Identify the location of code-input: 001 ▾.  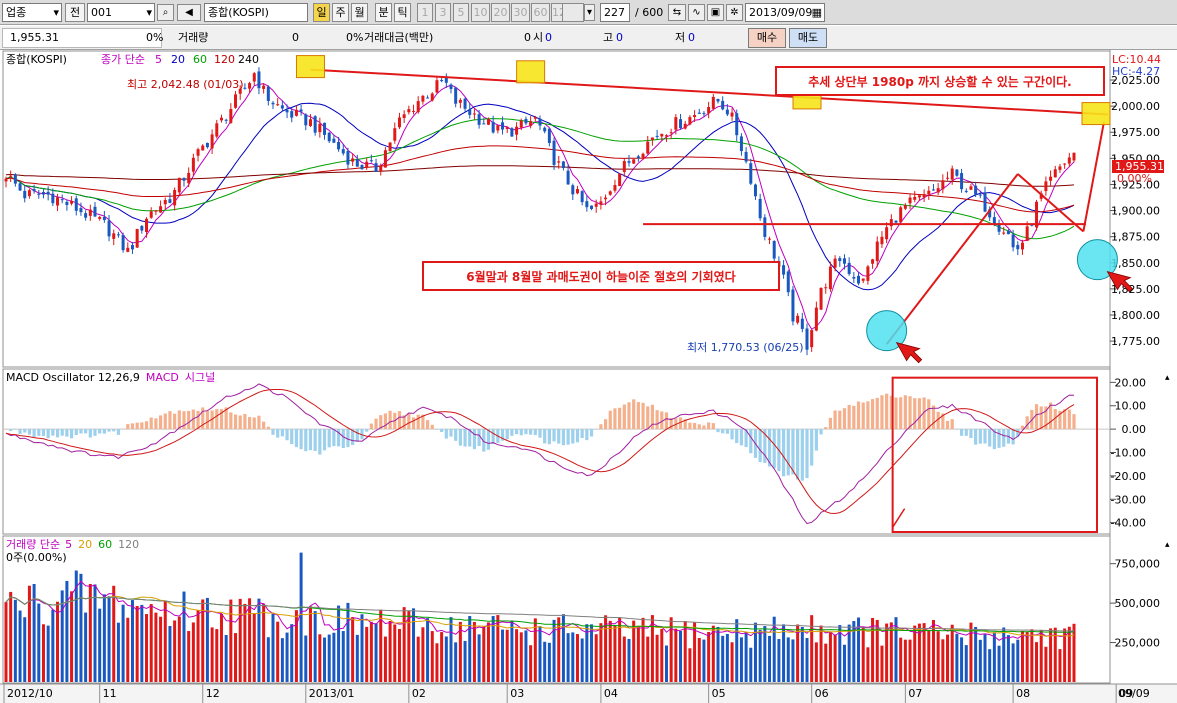
(121, 12).